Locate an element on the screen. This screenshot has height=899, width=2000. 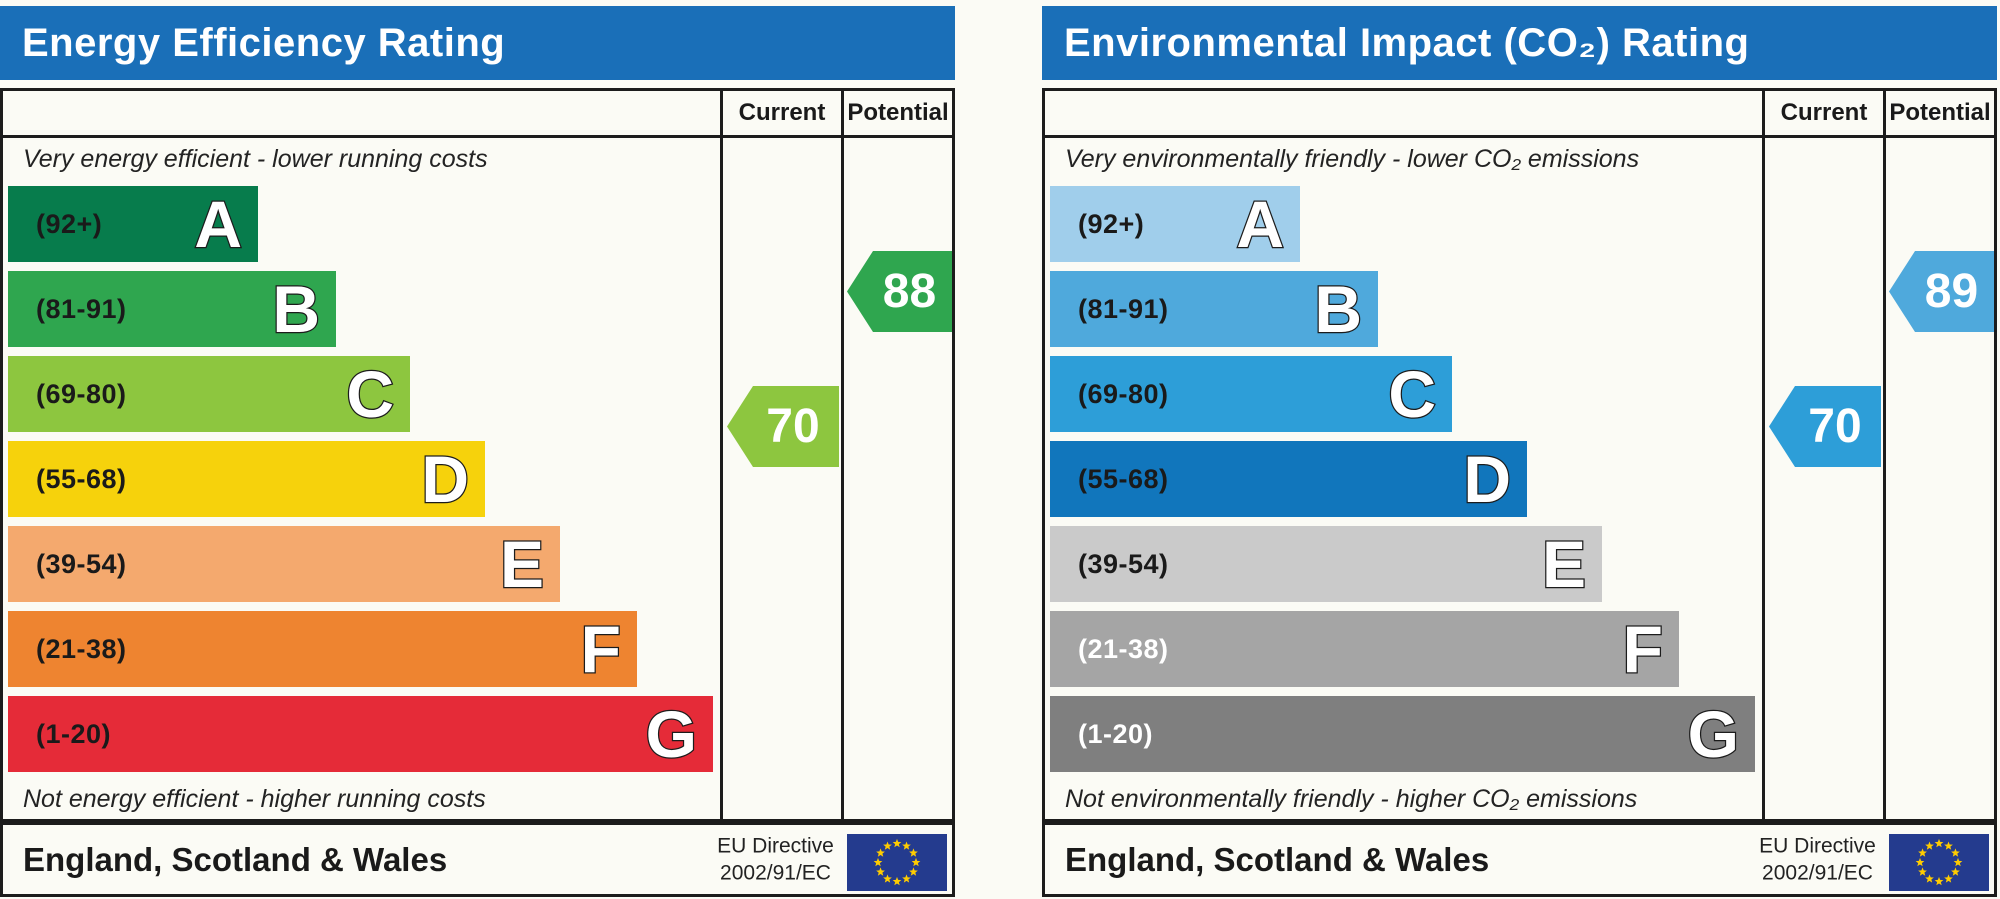
potential-rating-arrow: 88 is located at coordinates (899, 291).